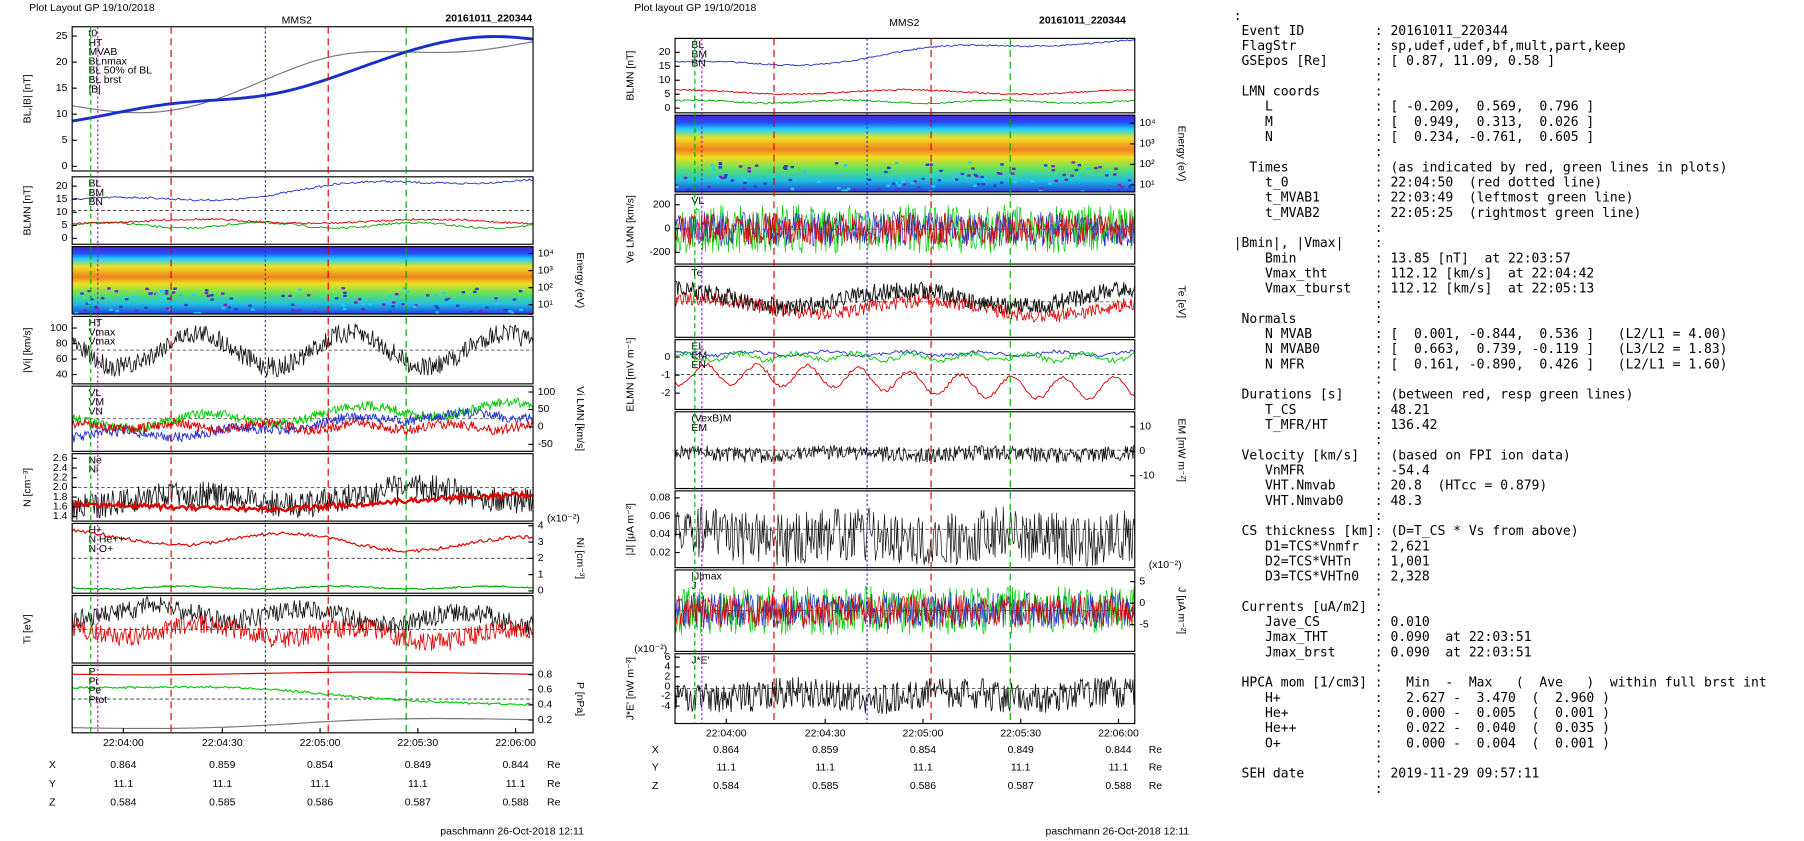 The image size is (1804, 841). What do you see at coordinates (668, 657) in the screenshot?
I see `y-tick-label: 6` at bounding box center [668, 657].